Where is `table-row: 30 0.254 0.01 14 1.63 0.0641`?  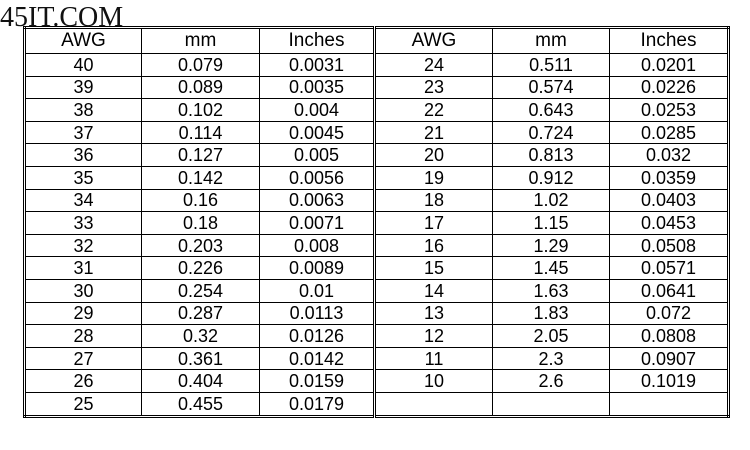
table-row: 30 0.254 0.01 14 1.63 0.0641 is located at coordinates (376, 290).